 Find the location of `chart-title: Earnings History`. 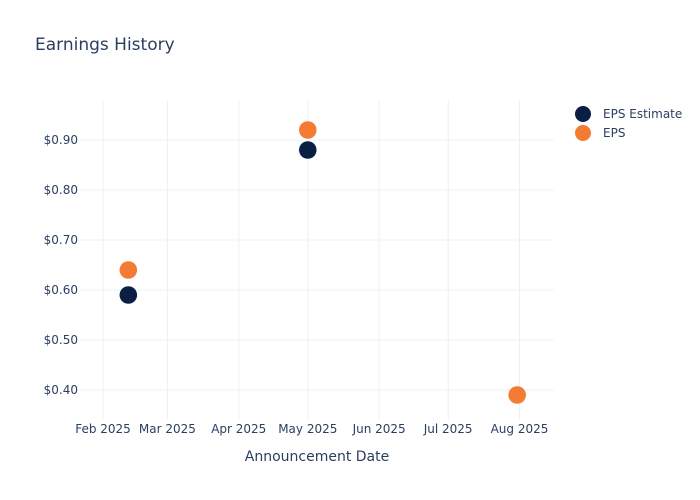

chart-title: Earnings History is located at coordinates (105, 45).